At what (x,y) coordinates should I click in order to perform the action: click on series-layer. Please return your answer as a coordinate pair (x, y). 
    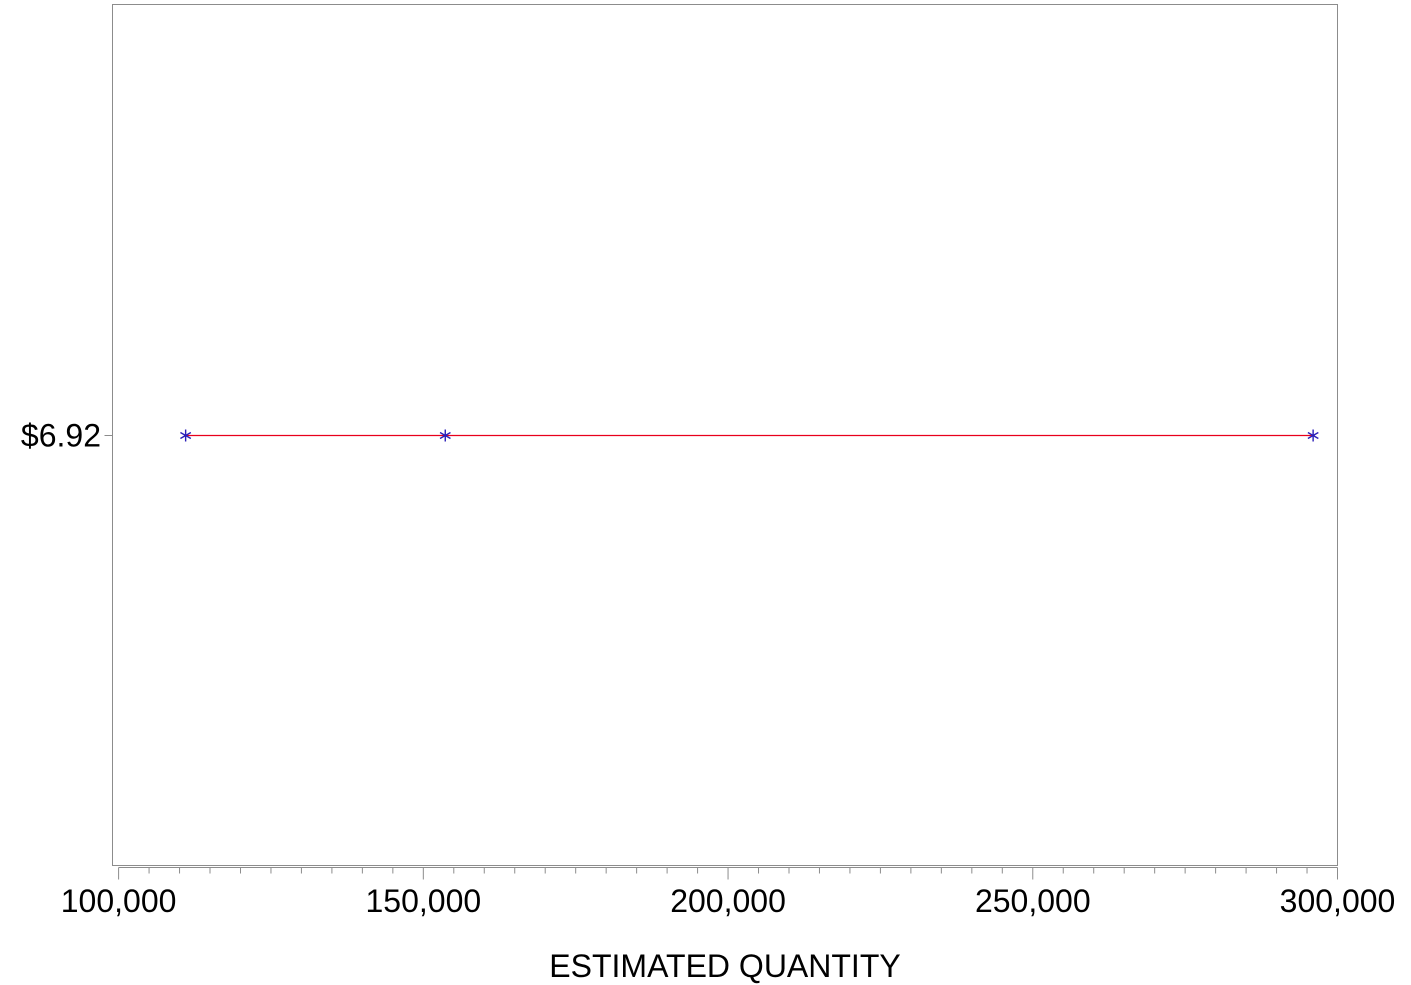
    Looking at the image, I should click on (749, 435).